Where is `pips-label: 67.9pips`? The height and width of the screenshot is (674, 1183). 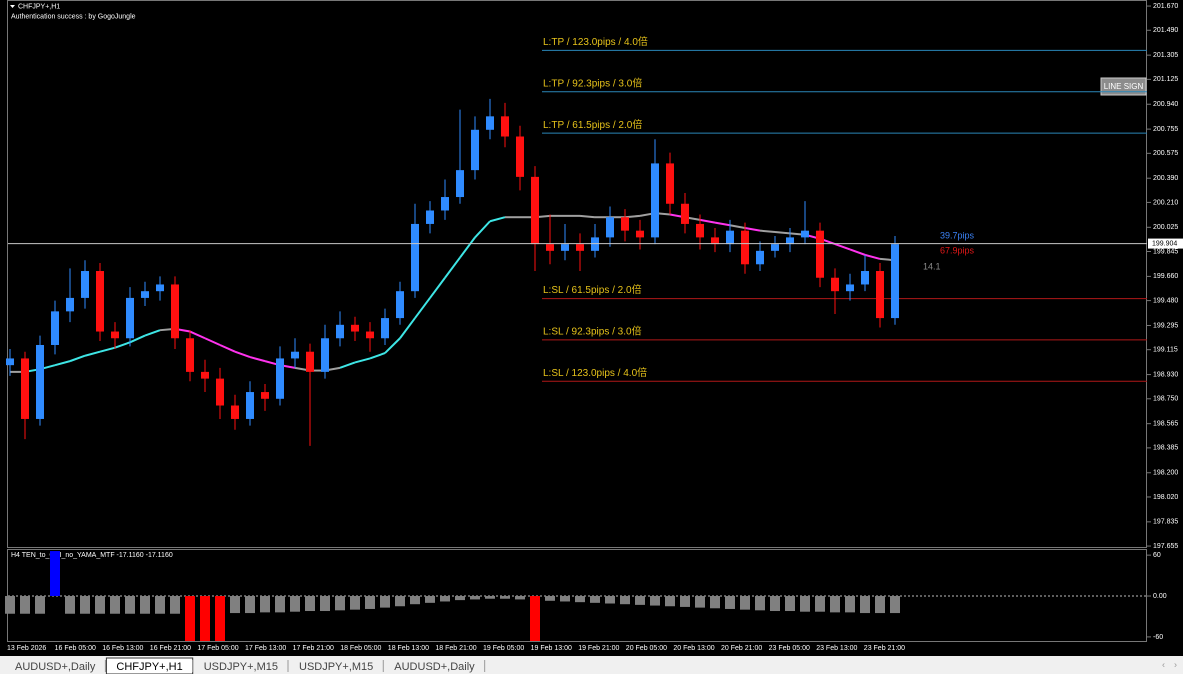
pips-label: 67.9pips is located at coordinates (957, 250).